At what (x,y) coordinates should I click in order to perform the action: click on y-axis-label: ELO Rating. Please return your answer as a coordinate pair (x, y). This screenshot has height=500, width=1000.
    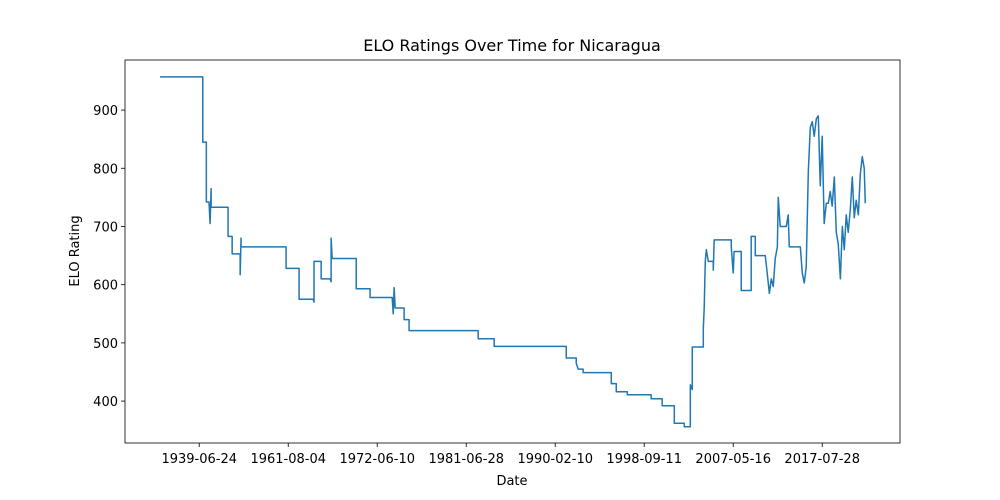
    Looking at the image, I should click on (75, 250).